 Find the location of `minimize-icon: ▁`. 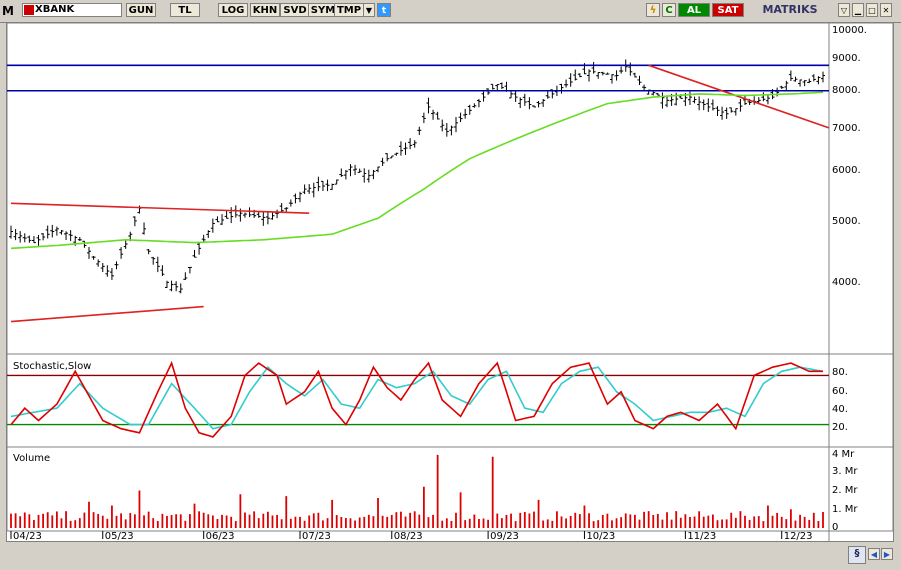

minimize-icon: ▁ is located at coordinates (858, 10).